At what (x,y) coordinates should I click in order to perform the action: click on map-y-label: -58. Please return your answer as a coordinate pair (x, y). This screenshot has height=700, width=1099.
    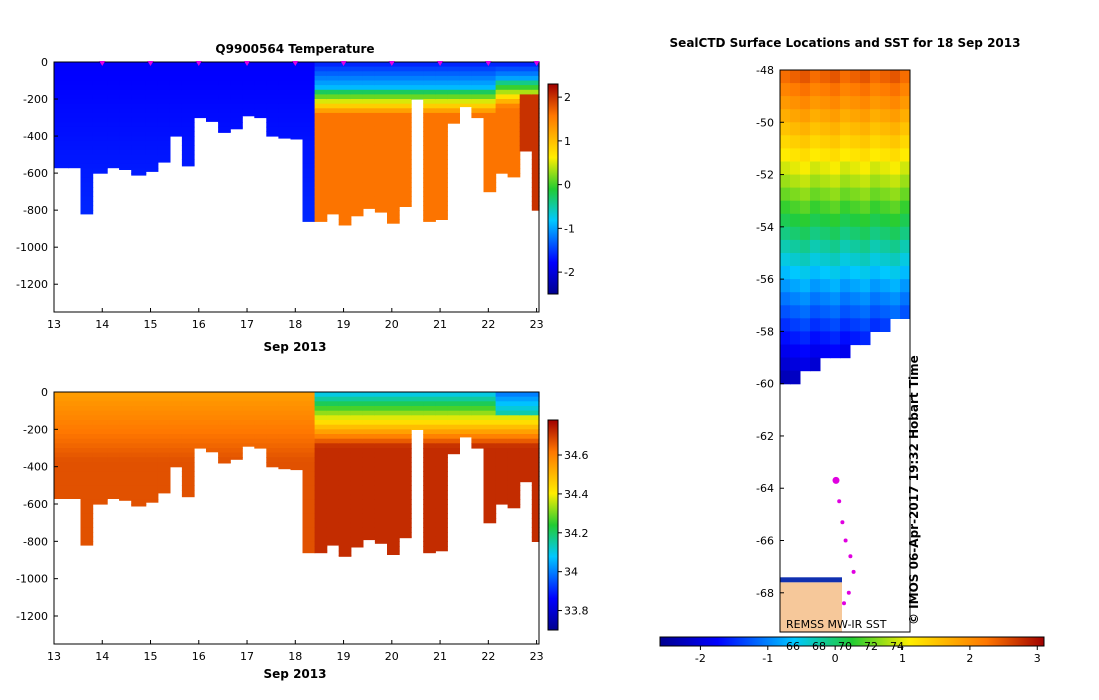
    Looking at the image, I should click on (765, 331).